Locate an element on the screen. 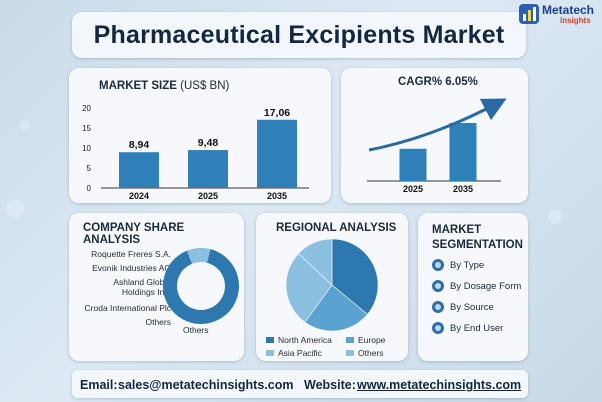 This screenshot has width=602, height=402. legend-label: North America is located at coordinates (305, 340).